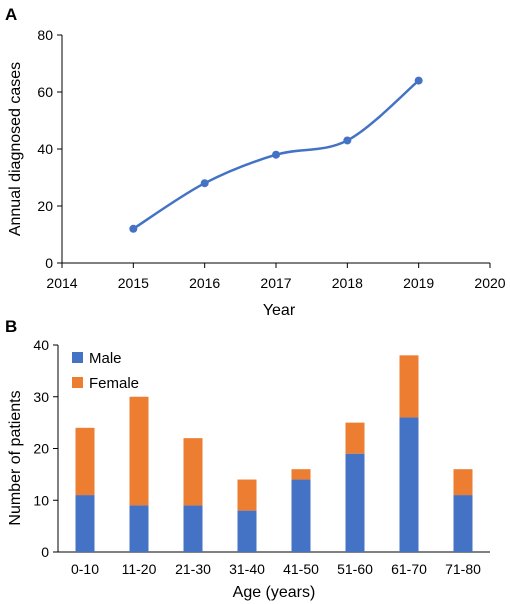 The height and width of the screenshot is (604, 510). Describe the element at coordinates (489, 283) in the screenshot. I see `panel-a-x-tick-label: 2020` at that location.